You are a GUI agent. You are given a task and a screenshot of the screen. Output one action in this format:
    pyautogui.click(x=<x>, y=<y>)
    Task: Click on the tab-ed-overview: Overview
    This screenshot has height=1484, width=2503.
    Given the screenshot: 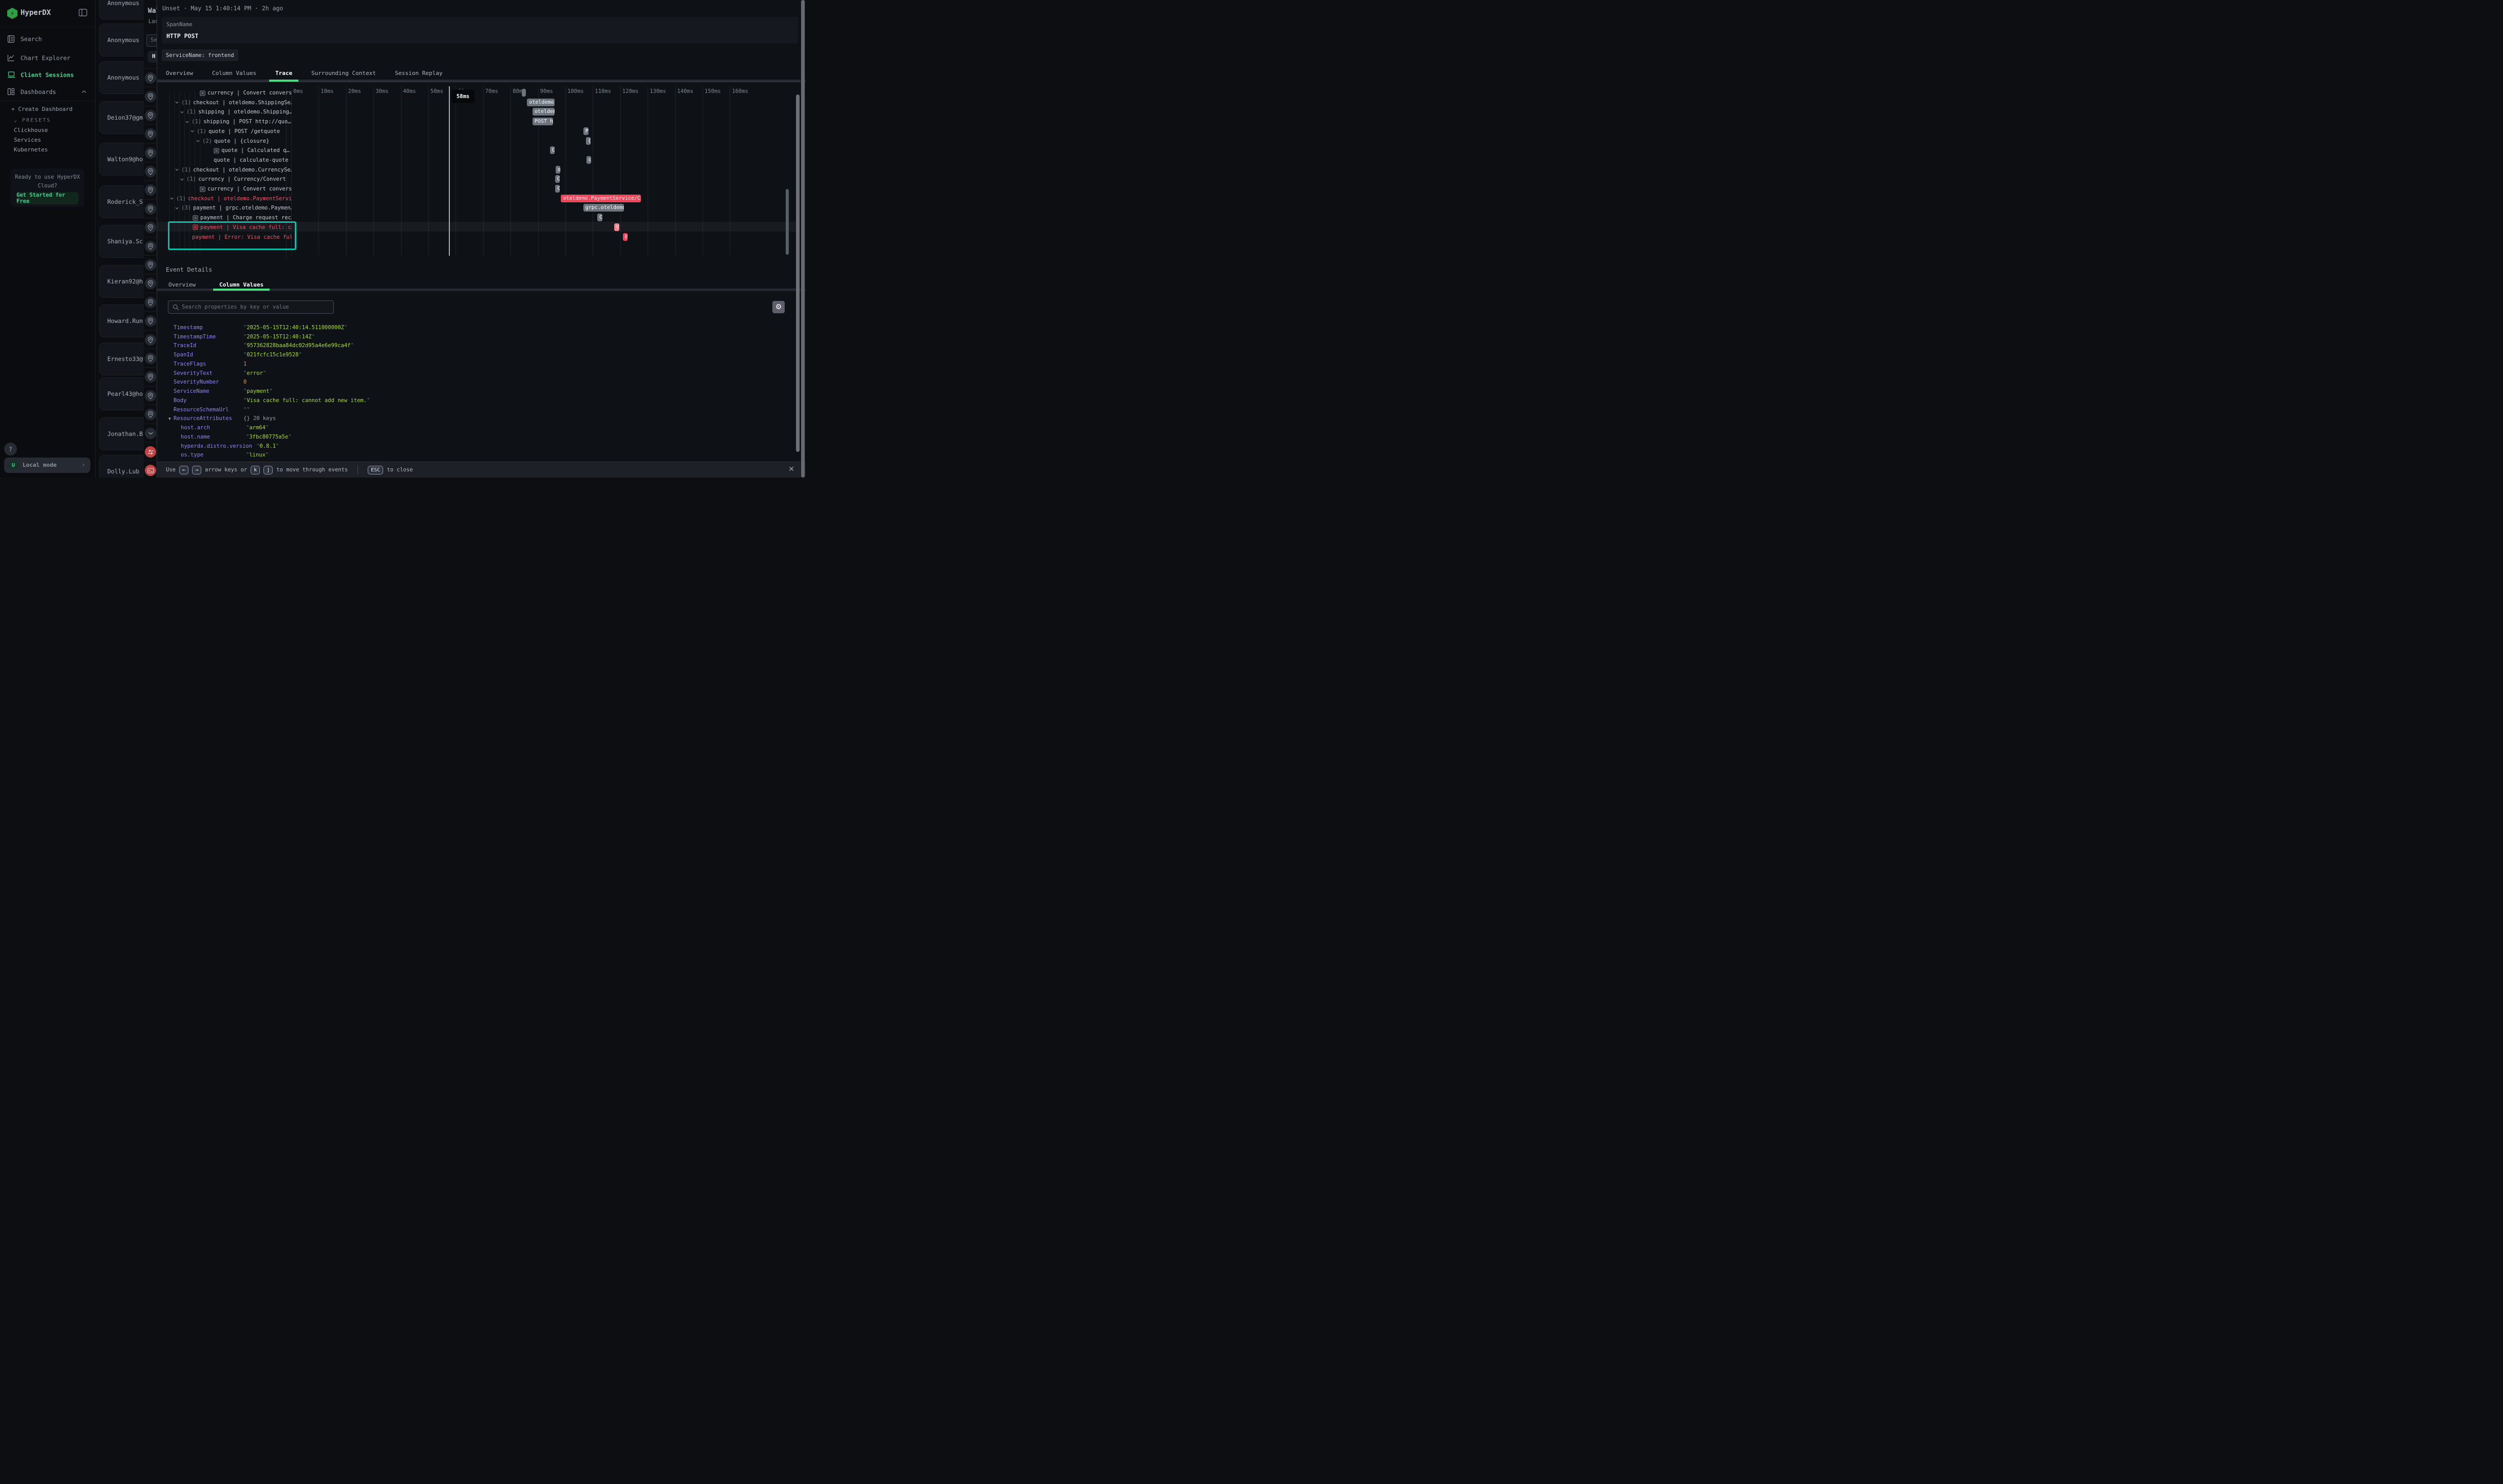 What is the action you would take?
    pyautogui.click(x=182, y=284)
    